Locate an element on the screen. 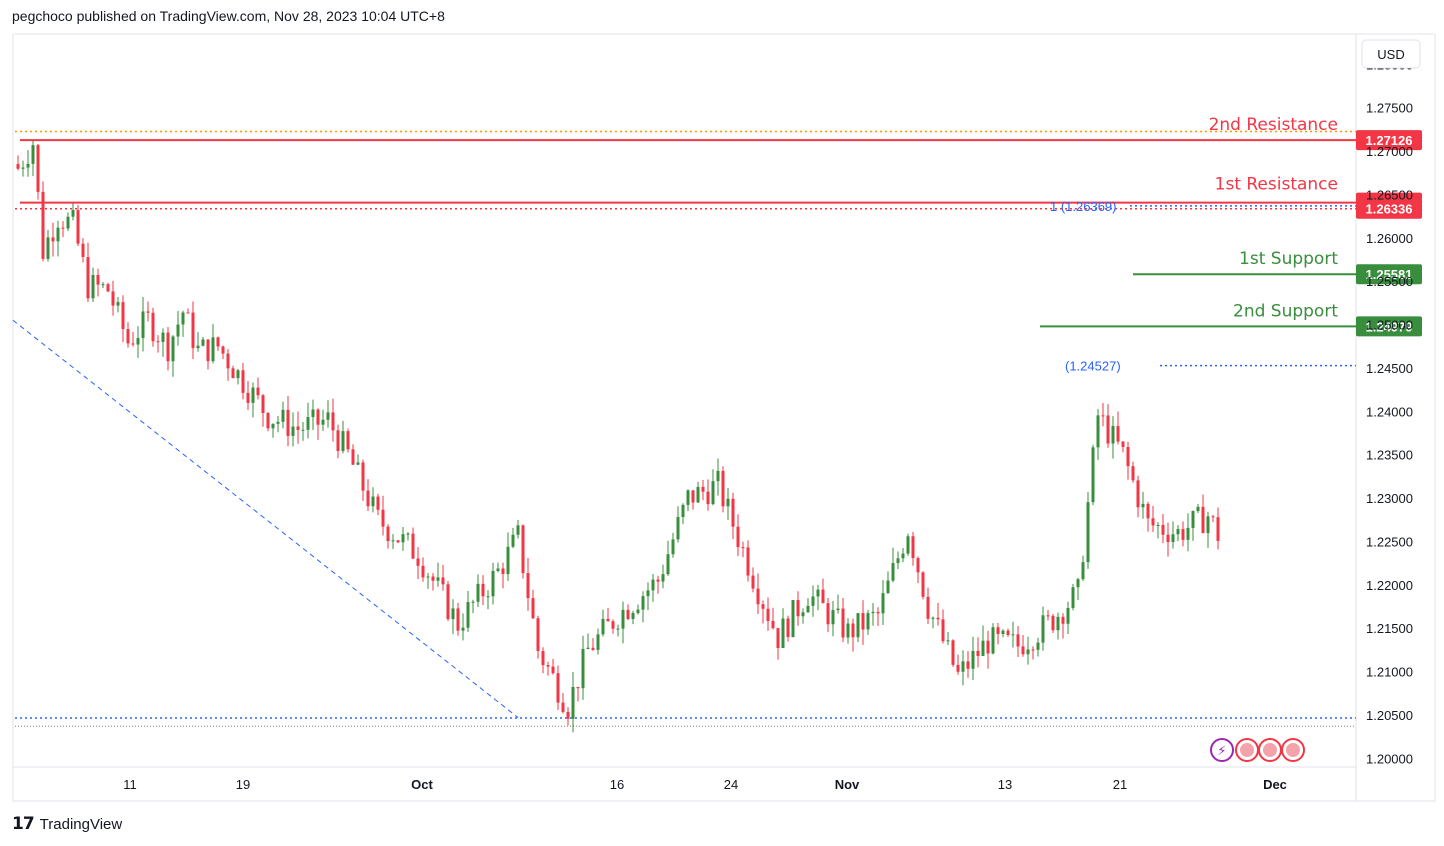  time-axis: 11 19 Oct 16 24 Nov 13 21 Dec is located at coordinates (705, 784).